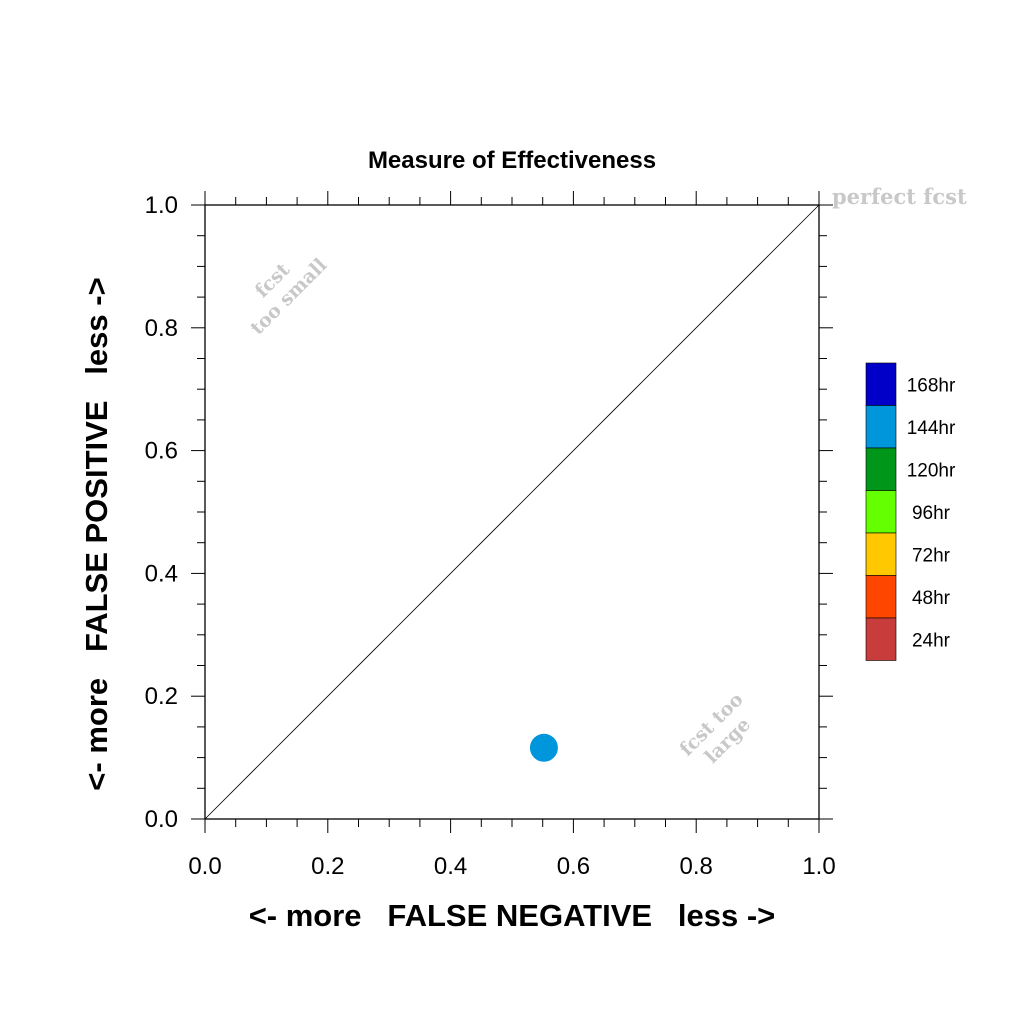 The image size is (1024, 1024). What do you see at coordinates (931, 513) in the screenshot?
I see `legend-label-96hr: 96hr` at bounding box center [931, 513].